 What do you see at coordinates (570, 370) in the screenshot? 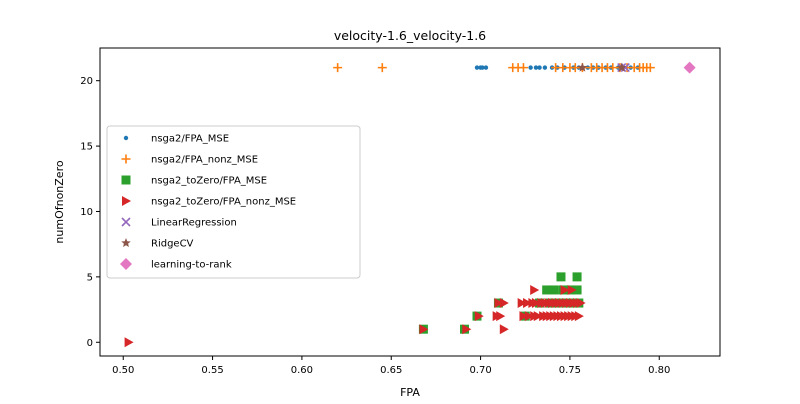
I see `x-tick-label: 0.75` at bounding box center [570, 370].